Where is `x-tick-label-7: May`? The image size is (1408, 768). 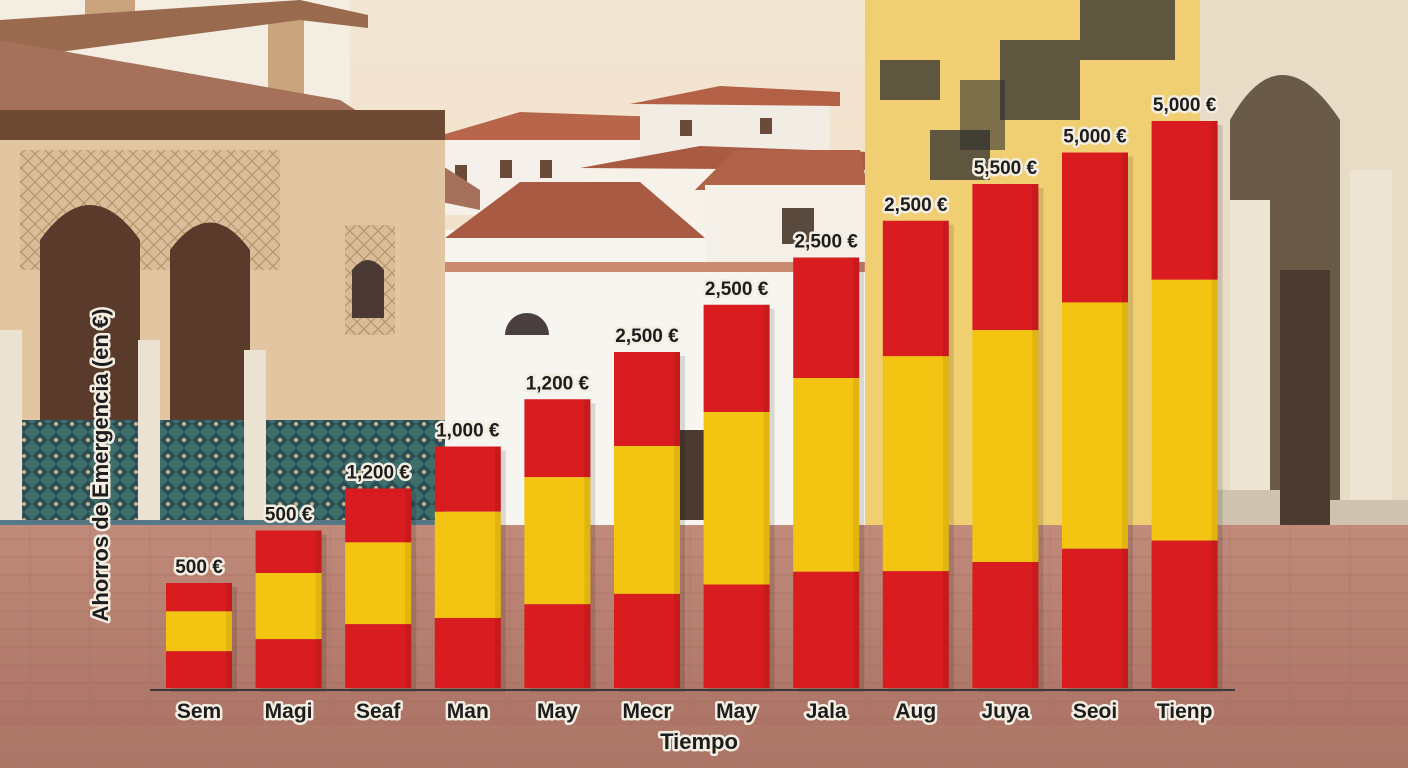
x-tick-label-7: May is located at coordinates (736, 711).